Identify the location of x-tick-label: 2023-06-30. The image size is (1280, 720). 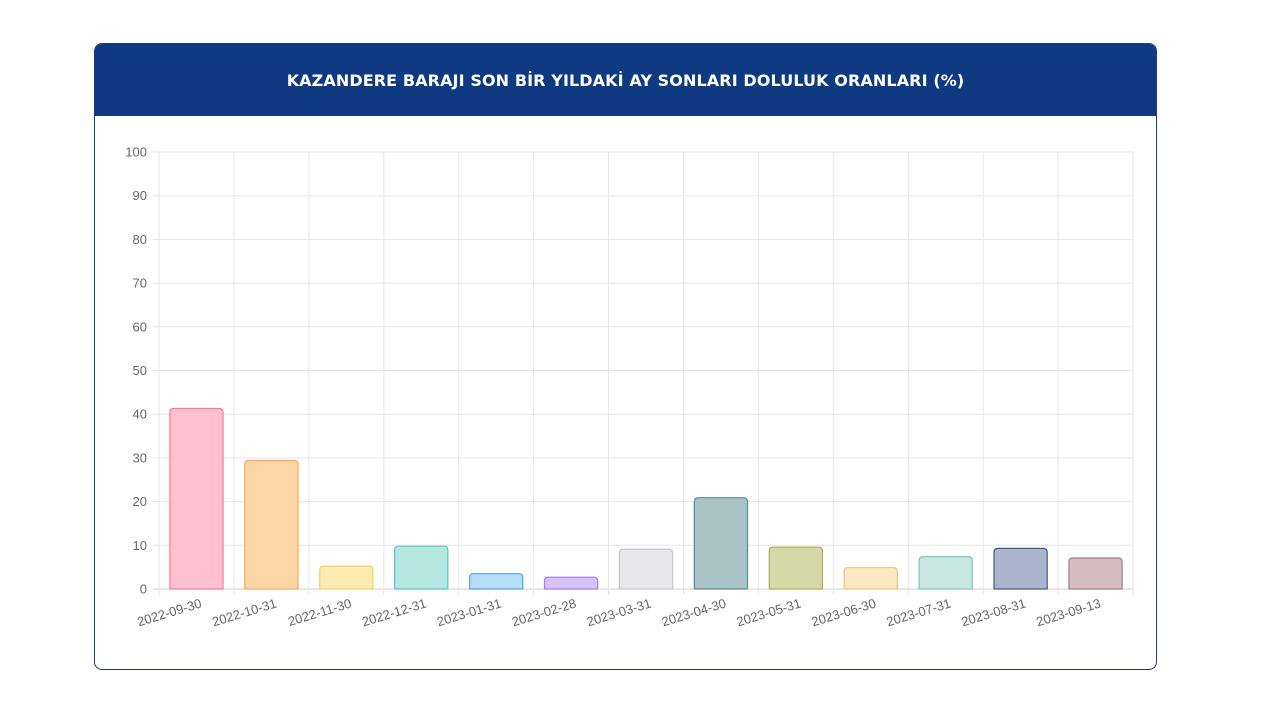
(844, 613).